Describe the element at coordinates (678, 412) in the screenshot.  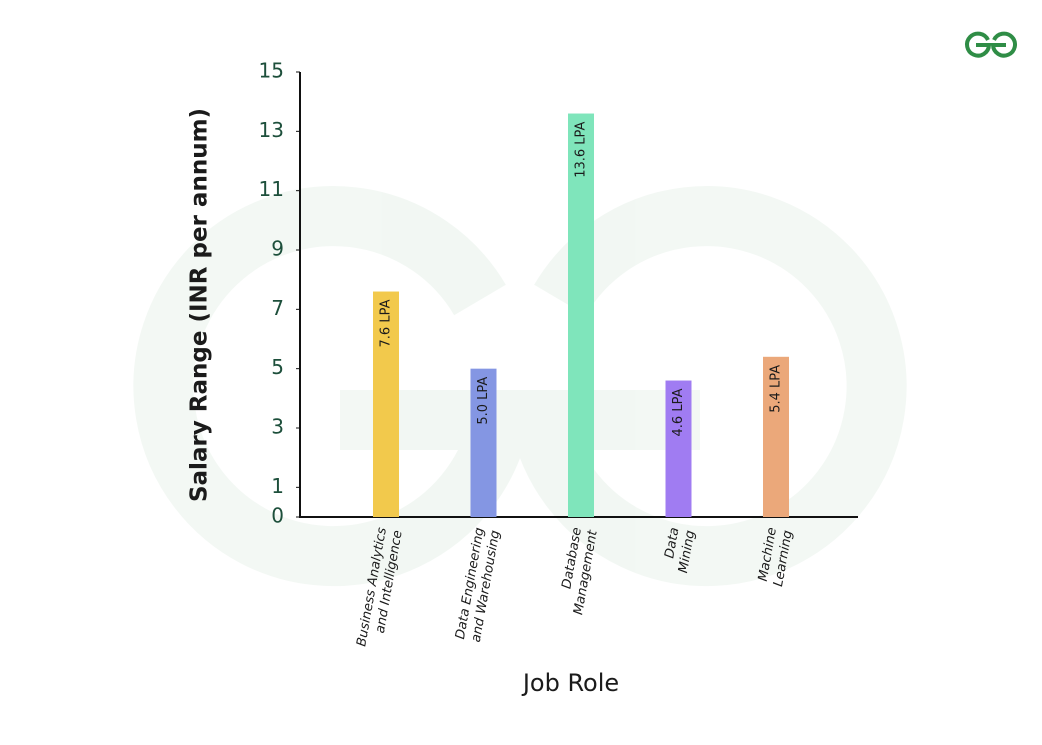
I see `value-label: 4.6 LPA` at that location.